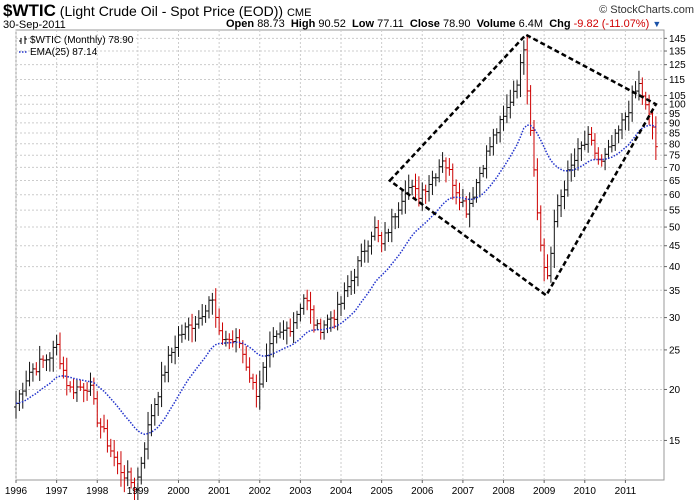  What do you see at coordinates (675, 181) in the screenshot?
I see `y-tick-label: 65` at bounding box center [675, 181].